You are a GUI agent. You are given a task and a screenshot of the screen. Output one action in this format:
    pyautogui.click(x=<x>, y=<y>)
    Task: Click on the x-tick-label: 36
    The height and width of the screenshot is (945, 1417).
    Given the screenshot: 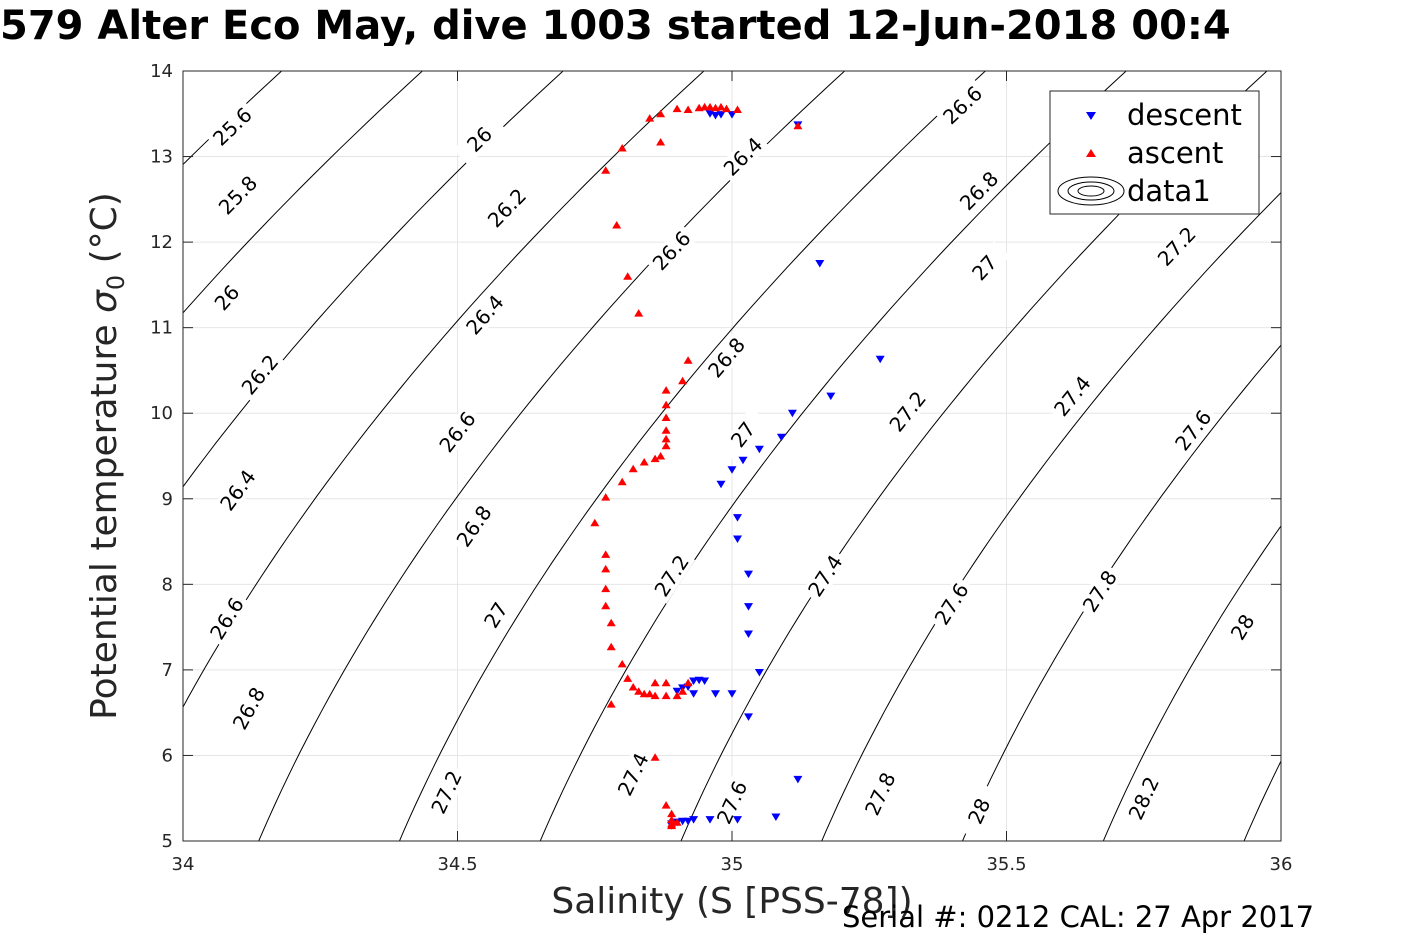 What is the action you would take?
    pyautogui.click(x=1281, y=864)
    